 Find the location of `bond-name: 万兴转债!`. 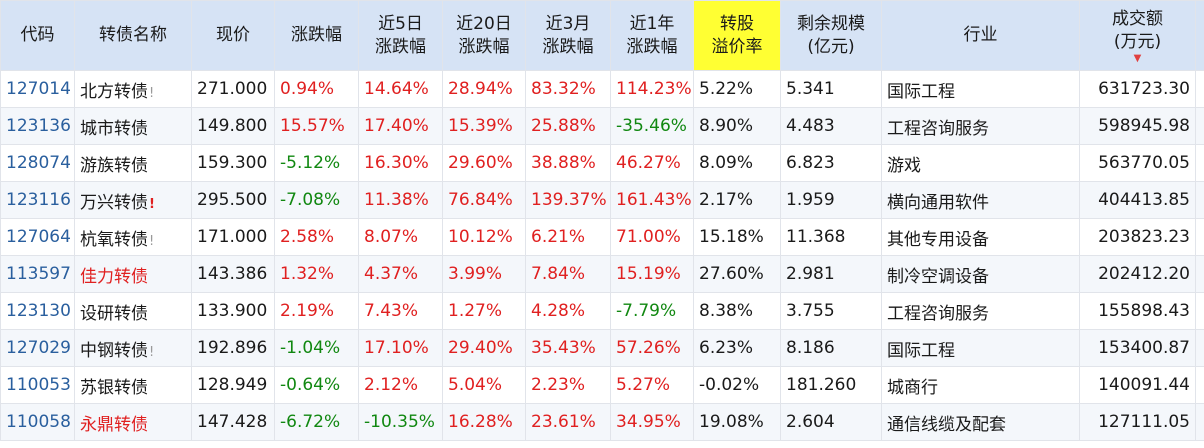

bond-name: 万兴转债! is located at coordinates (133, 200).